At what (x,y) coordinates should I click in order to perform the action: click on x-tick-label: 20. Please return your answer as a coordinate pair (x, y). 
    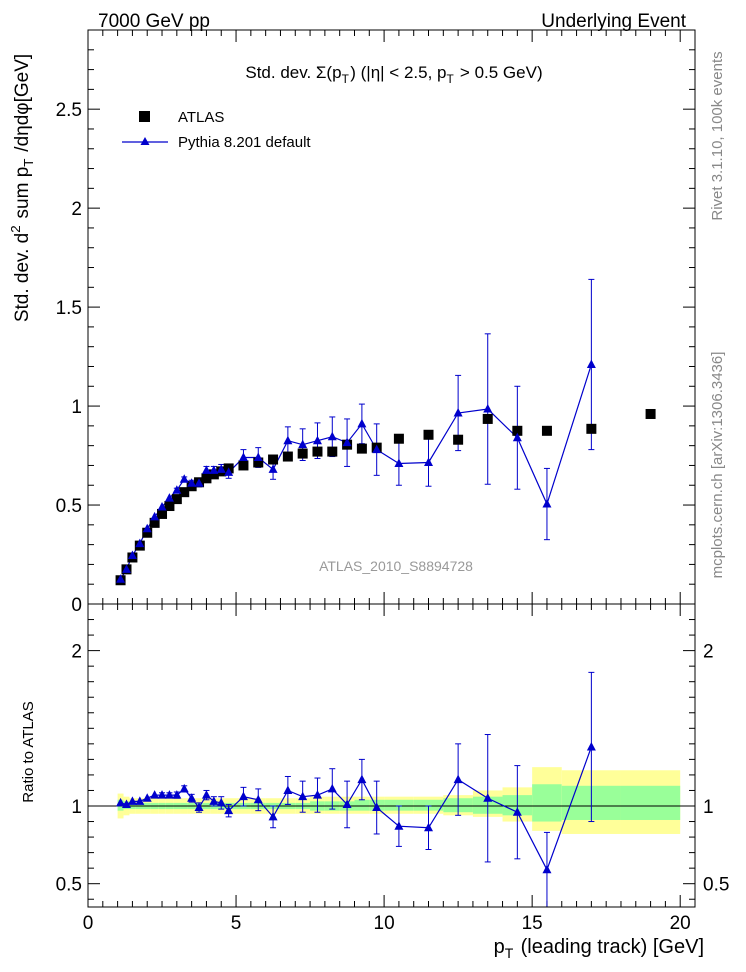
    Looking at the image, I should click on (680, 923).